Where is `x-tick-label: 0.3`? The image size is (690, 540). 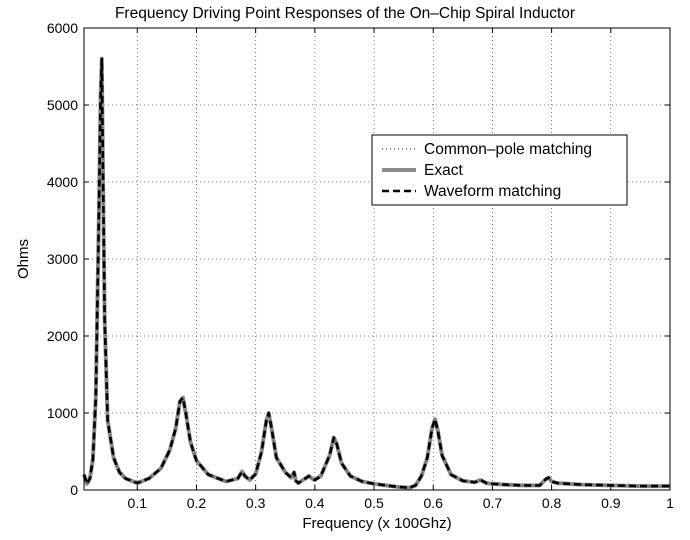
x-tick-label: 0.3 is located at coordinates (256, 503).